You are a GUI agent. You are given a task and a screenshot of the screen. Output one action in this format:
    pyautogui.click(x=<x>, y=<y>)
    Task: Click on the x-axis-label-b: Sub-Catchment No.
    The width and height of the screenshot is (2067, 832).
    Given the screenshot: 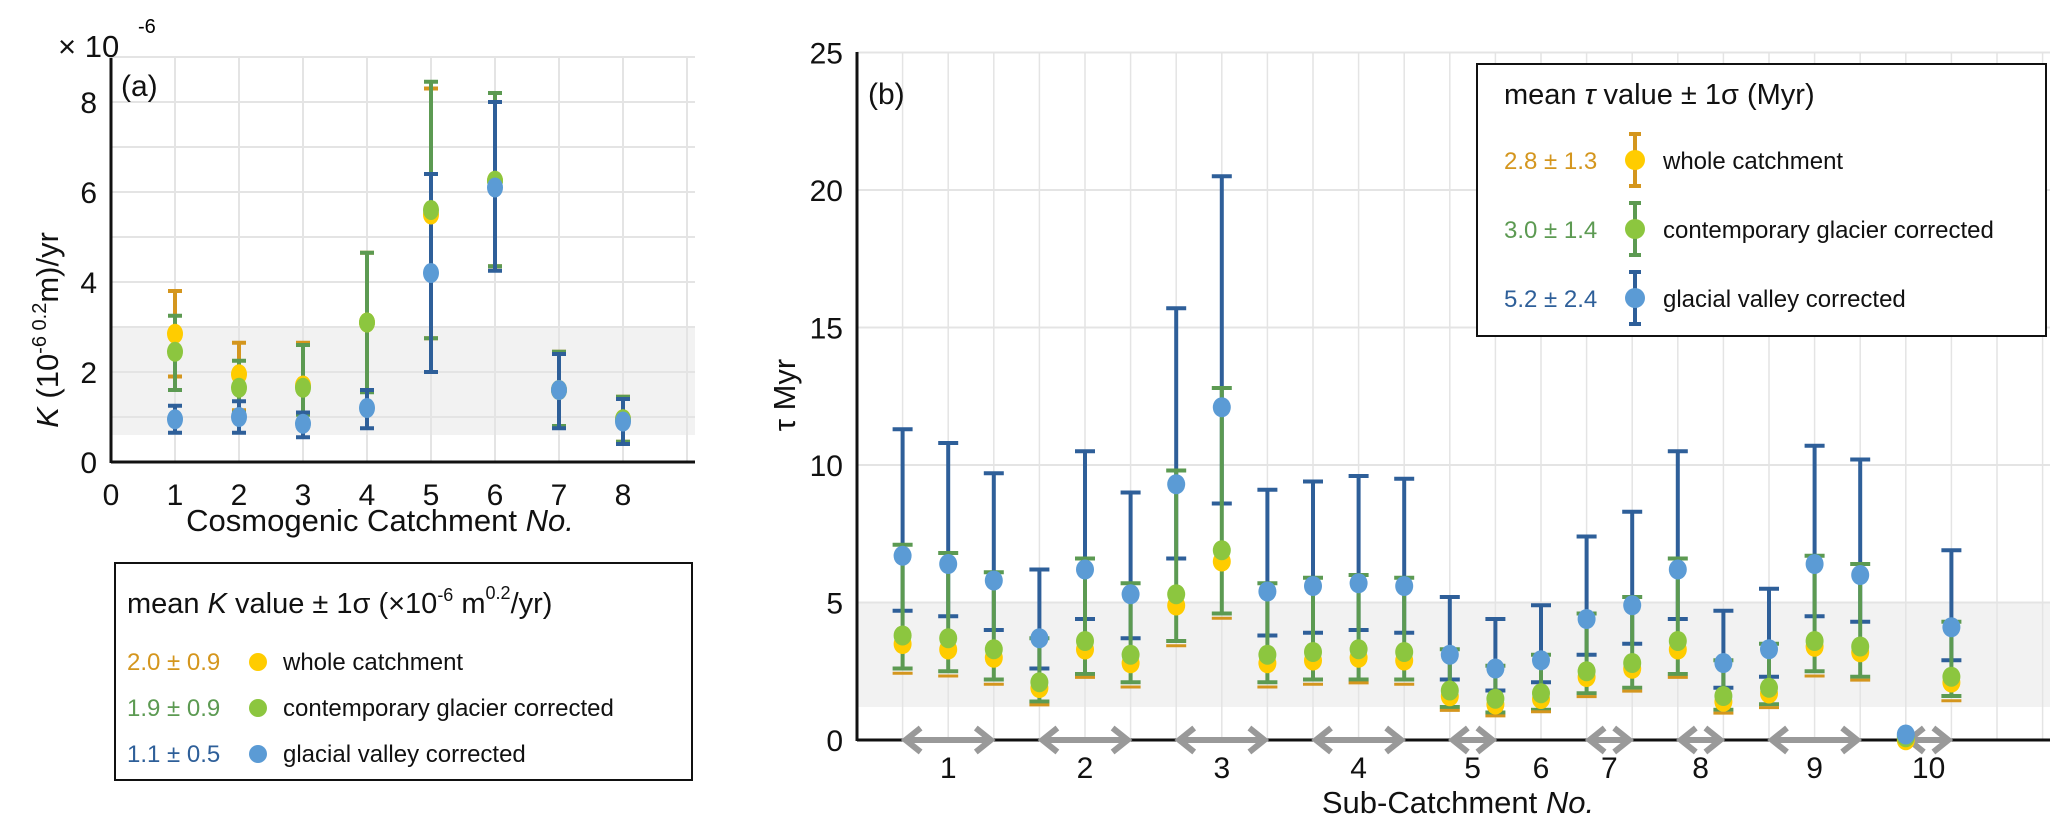 What is the action you would take?
    pyautogui.click(x=1458, y=802)
    